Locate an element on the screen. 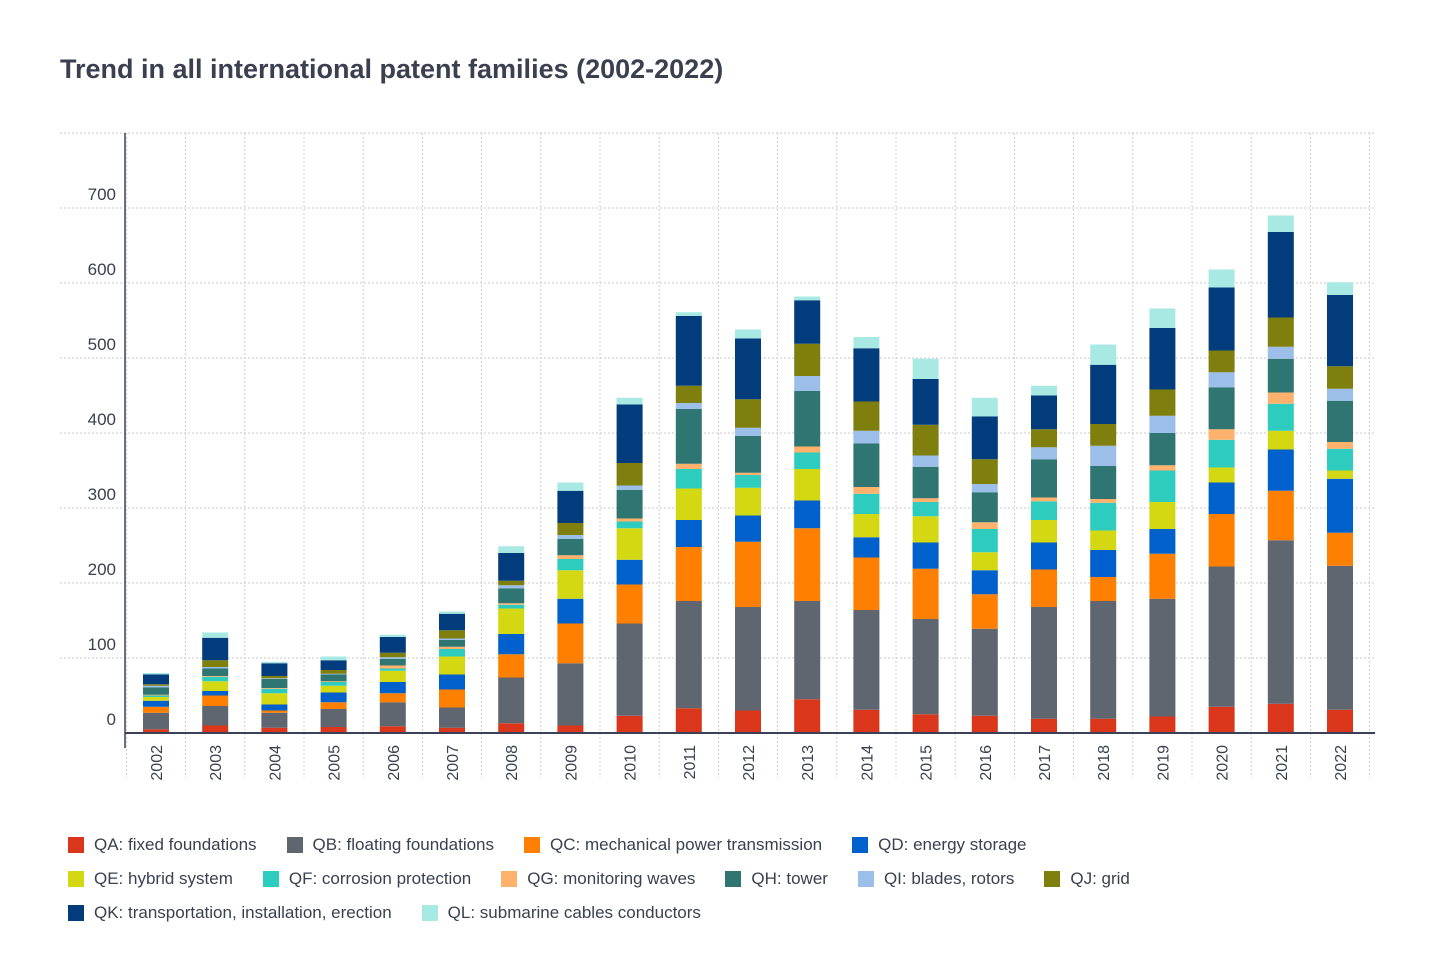 The height and width of the screenshot is (966, 1440). bar-stack-2010 is located at coordinates (629, 565).